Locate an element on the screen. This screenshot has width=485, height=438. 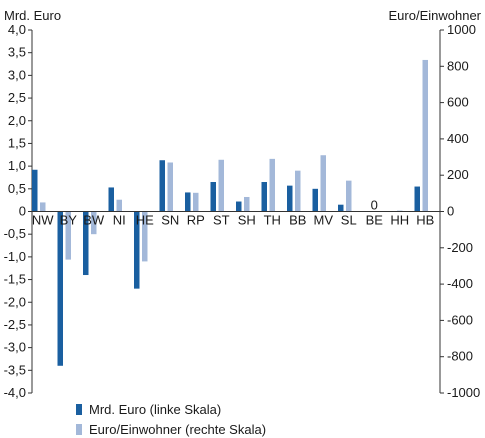
left-tick-label: -2,0 is located at coordinates (15, 301).